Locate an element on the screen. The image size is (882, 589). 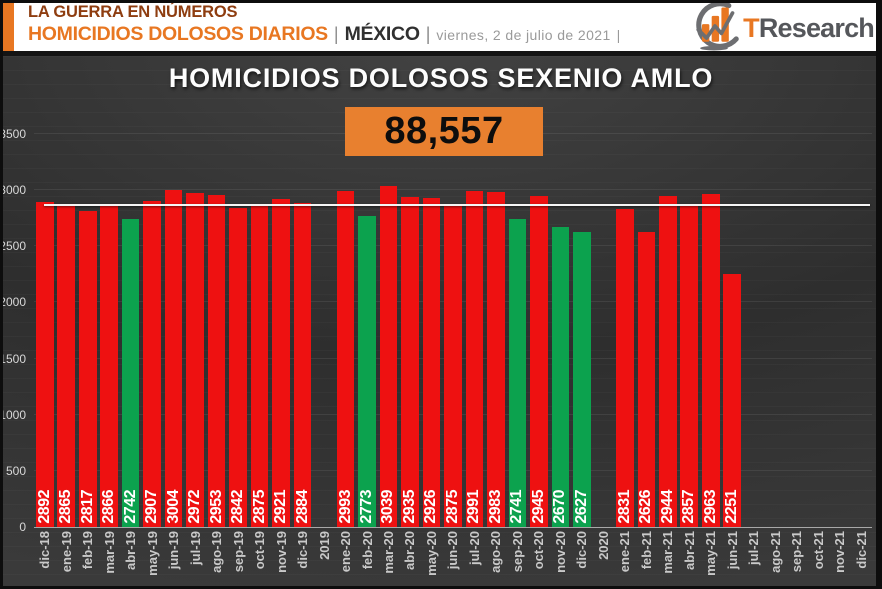
bar-dic-18: 2892 is located at coordinates (45, 364).